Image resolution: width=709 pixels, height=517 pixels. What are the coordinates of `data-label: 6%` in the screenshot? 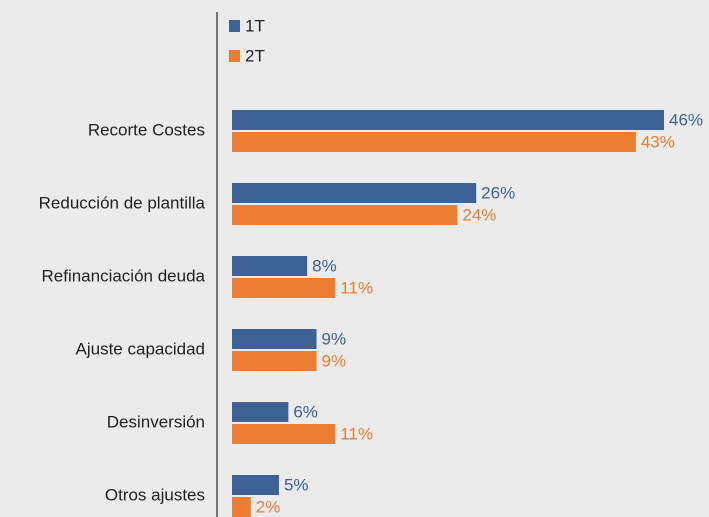 It's located at (305, 411).